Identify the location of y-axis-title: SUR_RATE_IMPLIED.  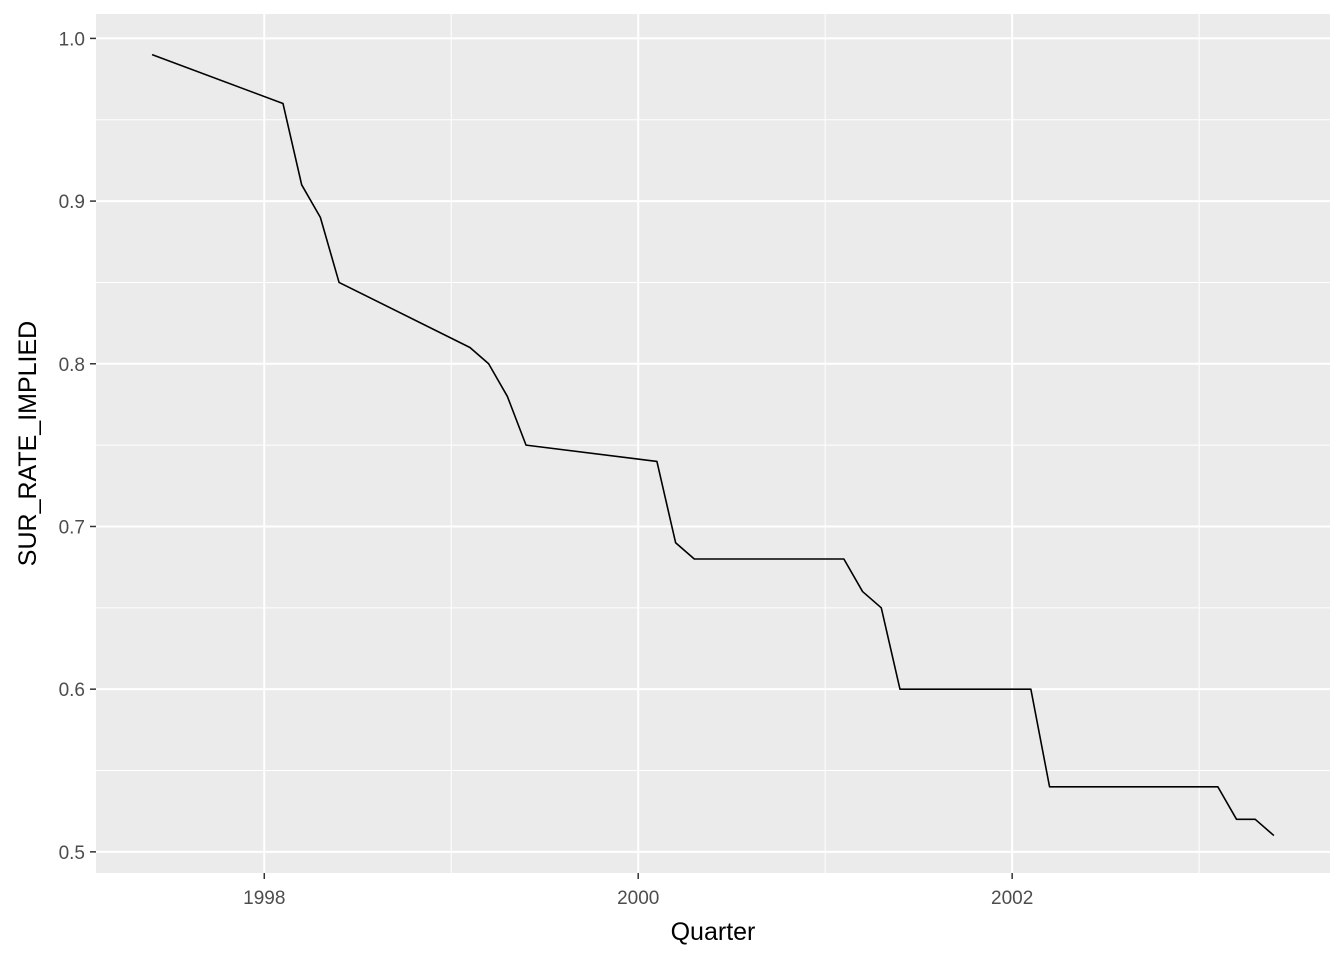
(28, 443).